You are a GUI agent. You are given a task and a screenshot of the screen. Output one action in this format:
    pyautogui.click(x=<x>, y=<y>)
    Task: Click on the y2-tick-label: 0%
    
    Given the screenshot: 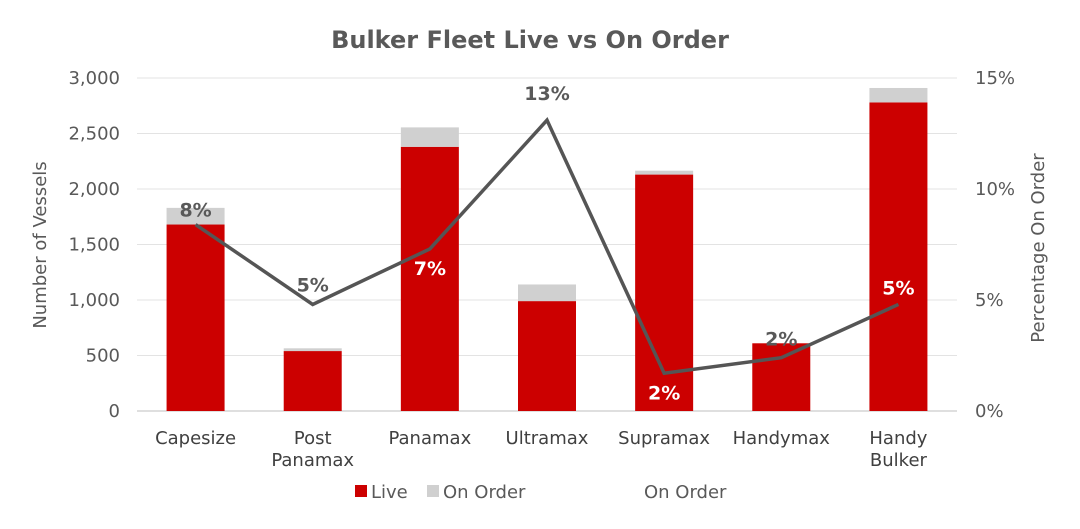 What is the action you would take?
    pyautogui.click(x=989, y=411)
    